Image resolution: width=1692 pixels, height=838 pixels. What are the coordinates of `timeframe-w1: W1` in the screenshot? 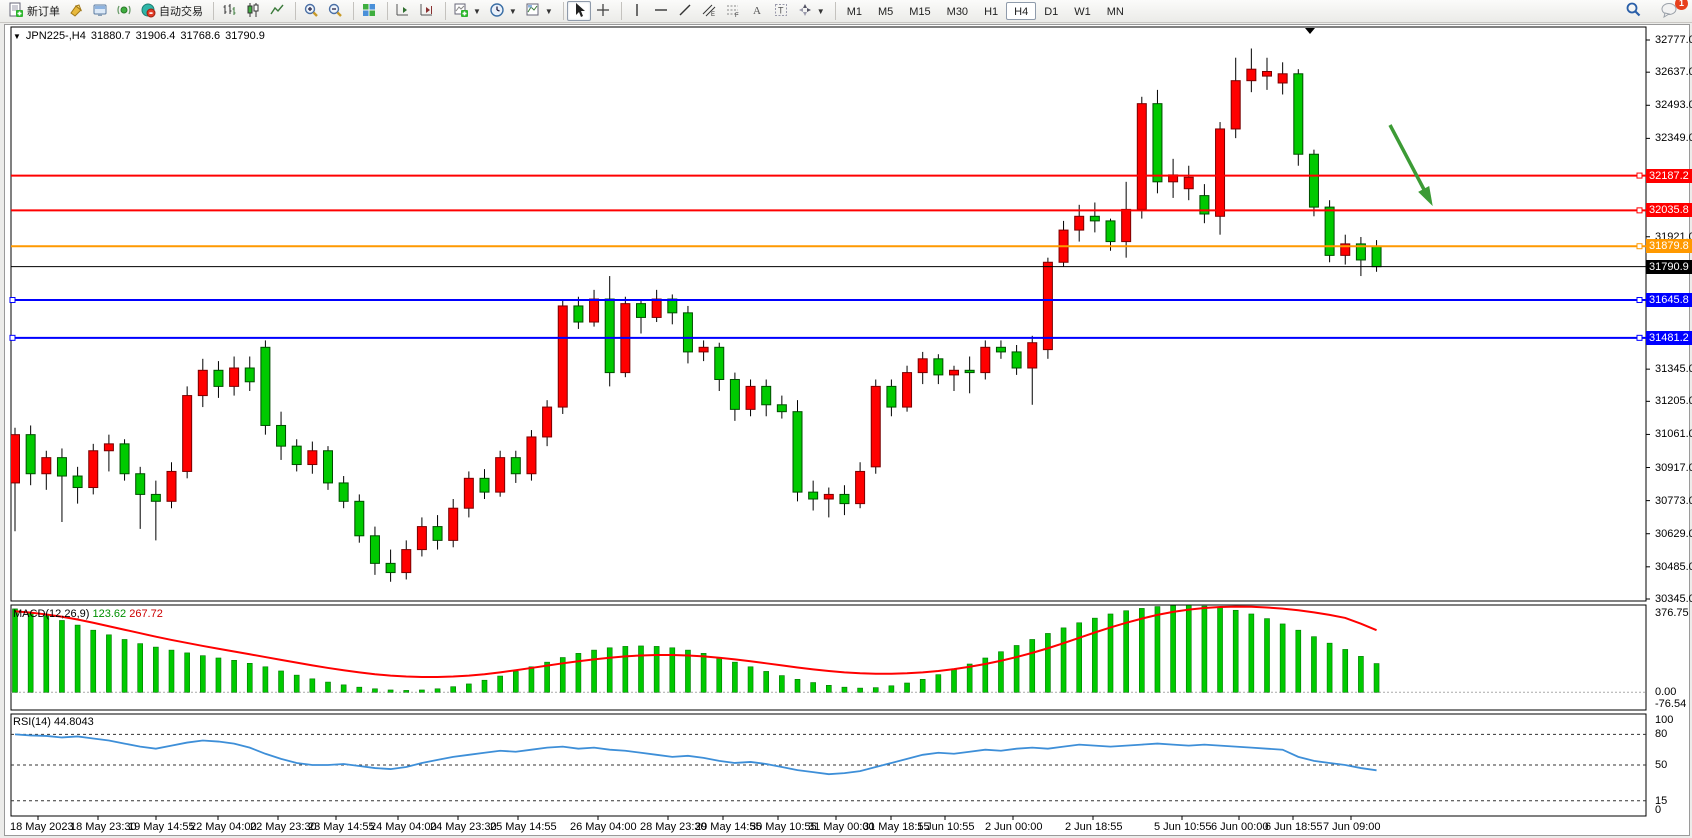 It's located at (1082, 12).